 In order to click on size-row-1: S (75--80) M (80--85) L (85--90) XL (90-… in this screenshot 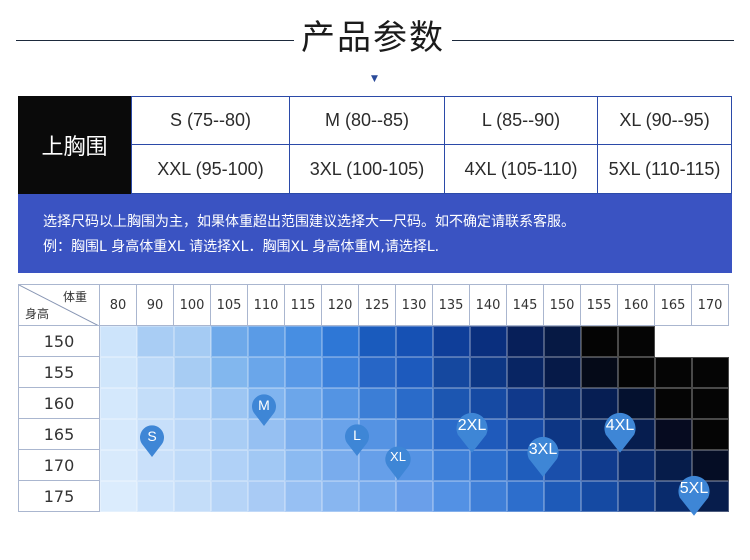, I will do `click(431, 120)`.